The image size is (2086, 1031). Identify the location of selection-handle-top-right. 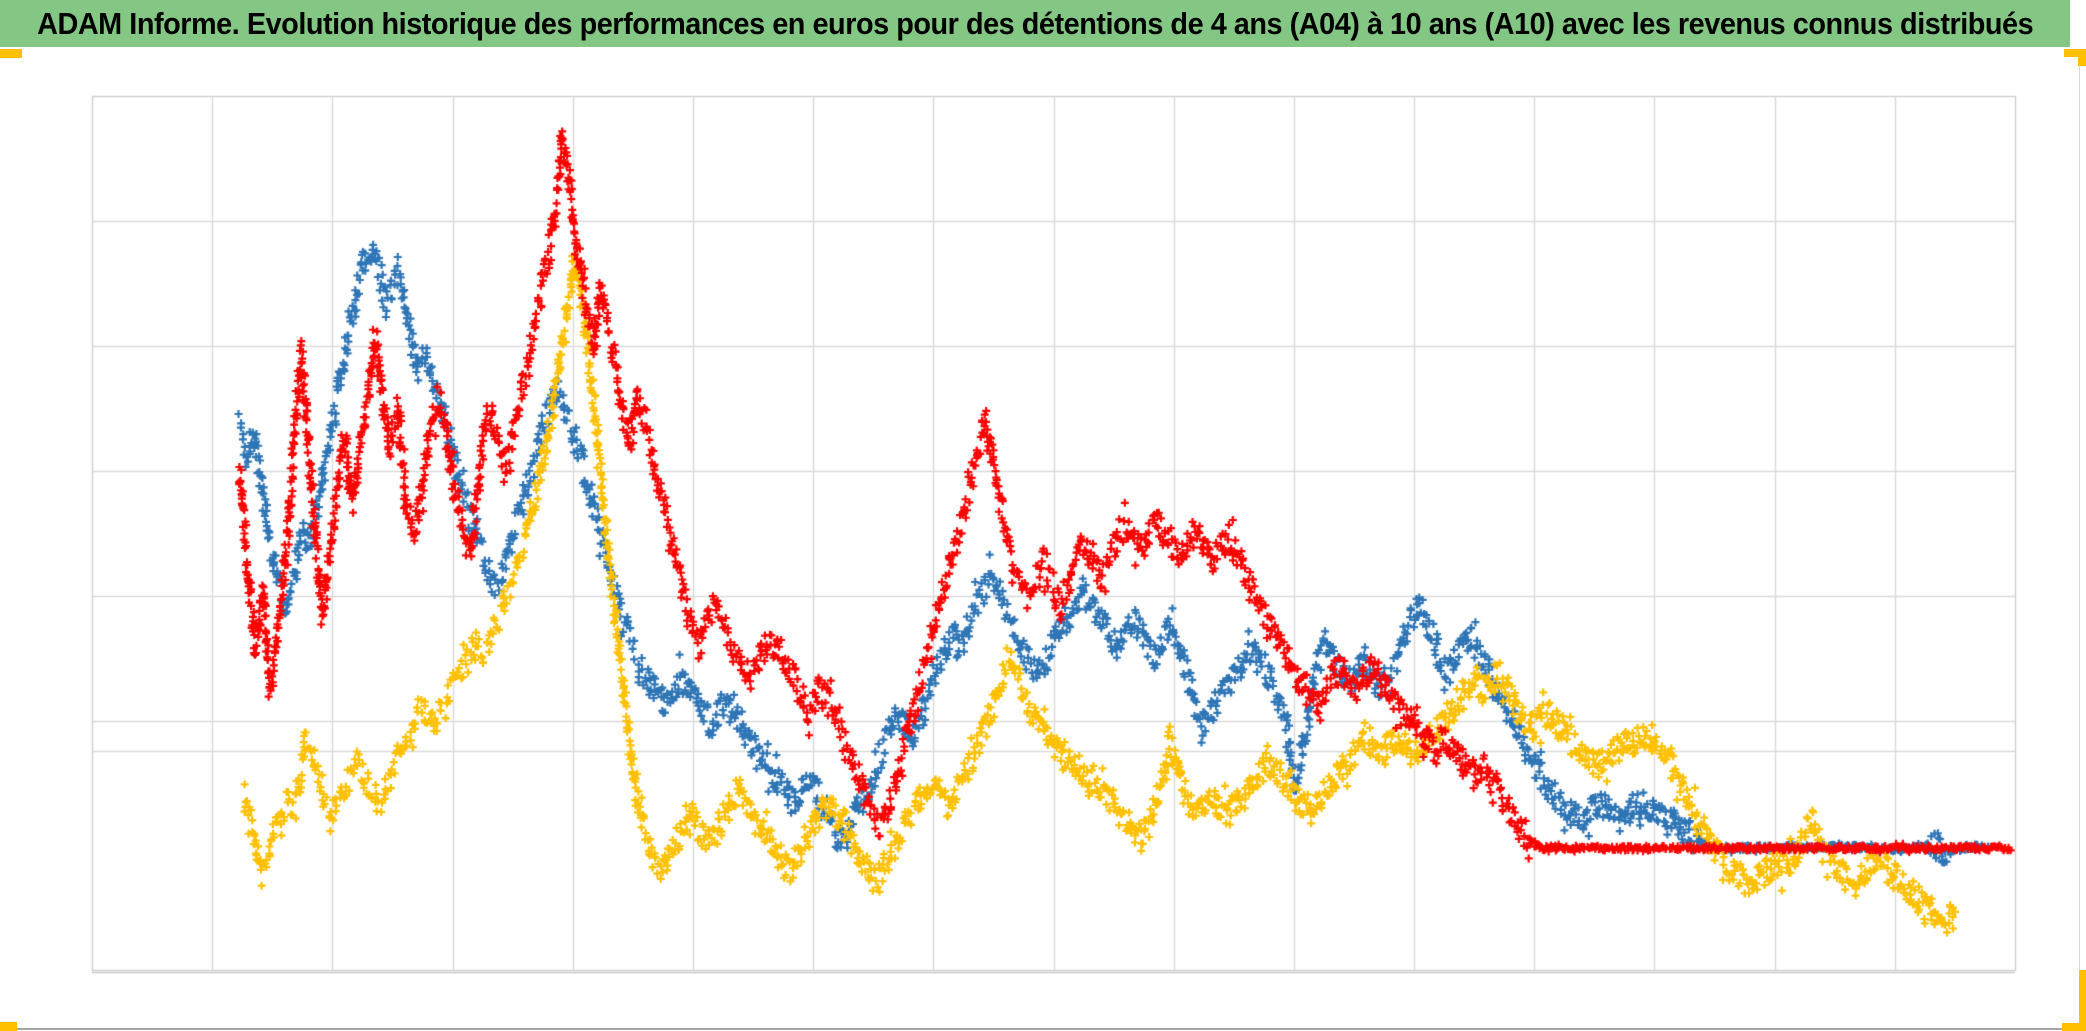
(2075, 53).